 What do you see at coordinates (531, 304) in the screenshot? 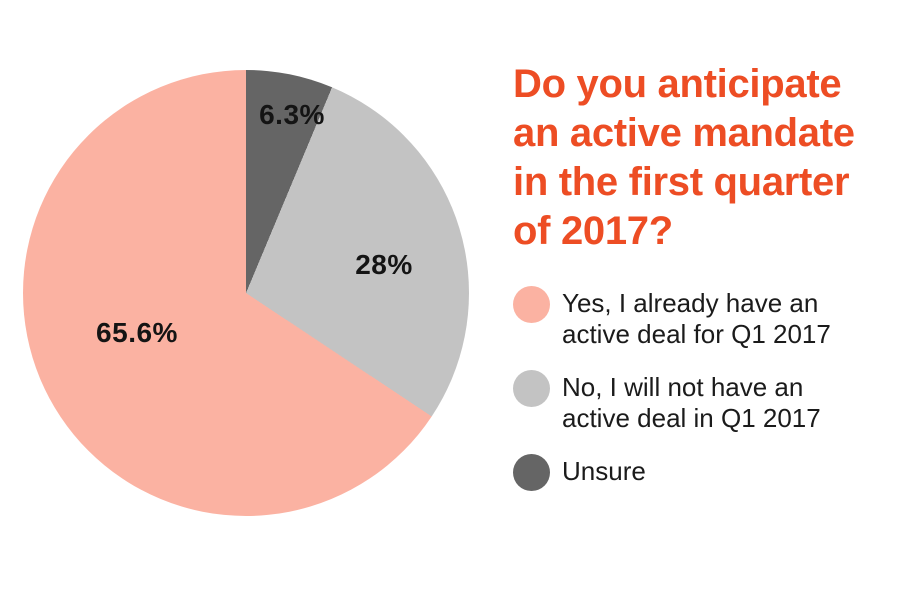
I see `legend-swatch-yes` at bounding box center [531, 304].